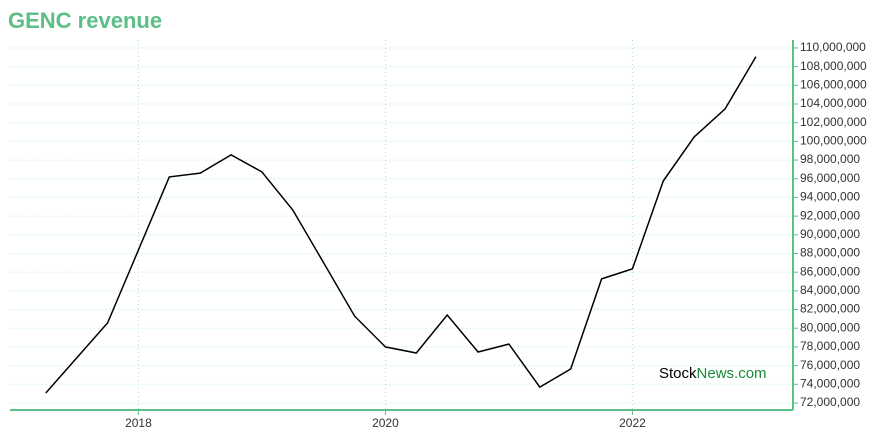 Image resolution: width=880 pixels, height=440 pixels. What do you see at coordinates (830, 234) in the screenshot?
I see `y-tick-label: 90,000,000` at bounding box center [830, 234].